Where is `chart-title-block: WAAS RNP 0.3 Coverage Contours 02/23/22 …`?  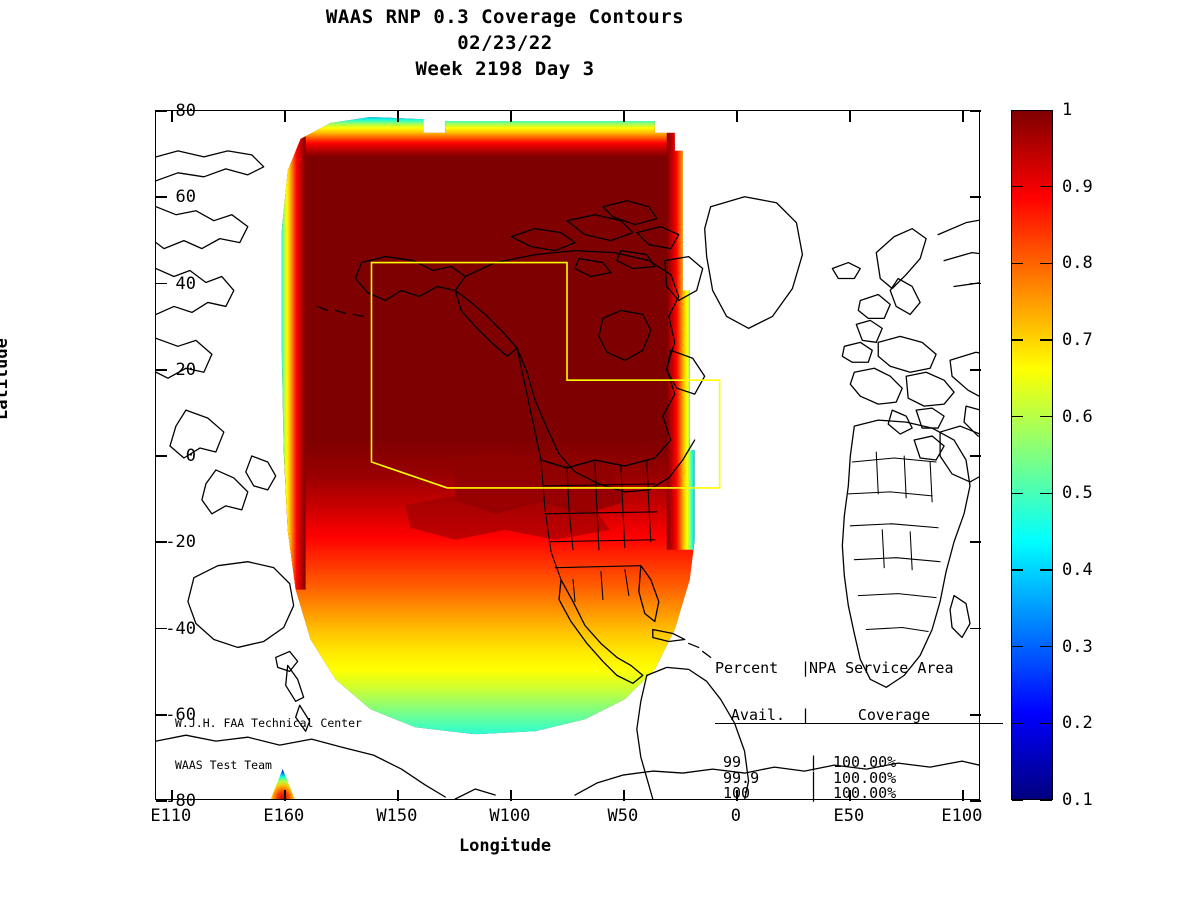 chart-title-block: WAAS RNP 0.3 Coverage Contours 02/23/22 … is located at coordinates (505, 43).